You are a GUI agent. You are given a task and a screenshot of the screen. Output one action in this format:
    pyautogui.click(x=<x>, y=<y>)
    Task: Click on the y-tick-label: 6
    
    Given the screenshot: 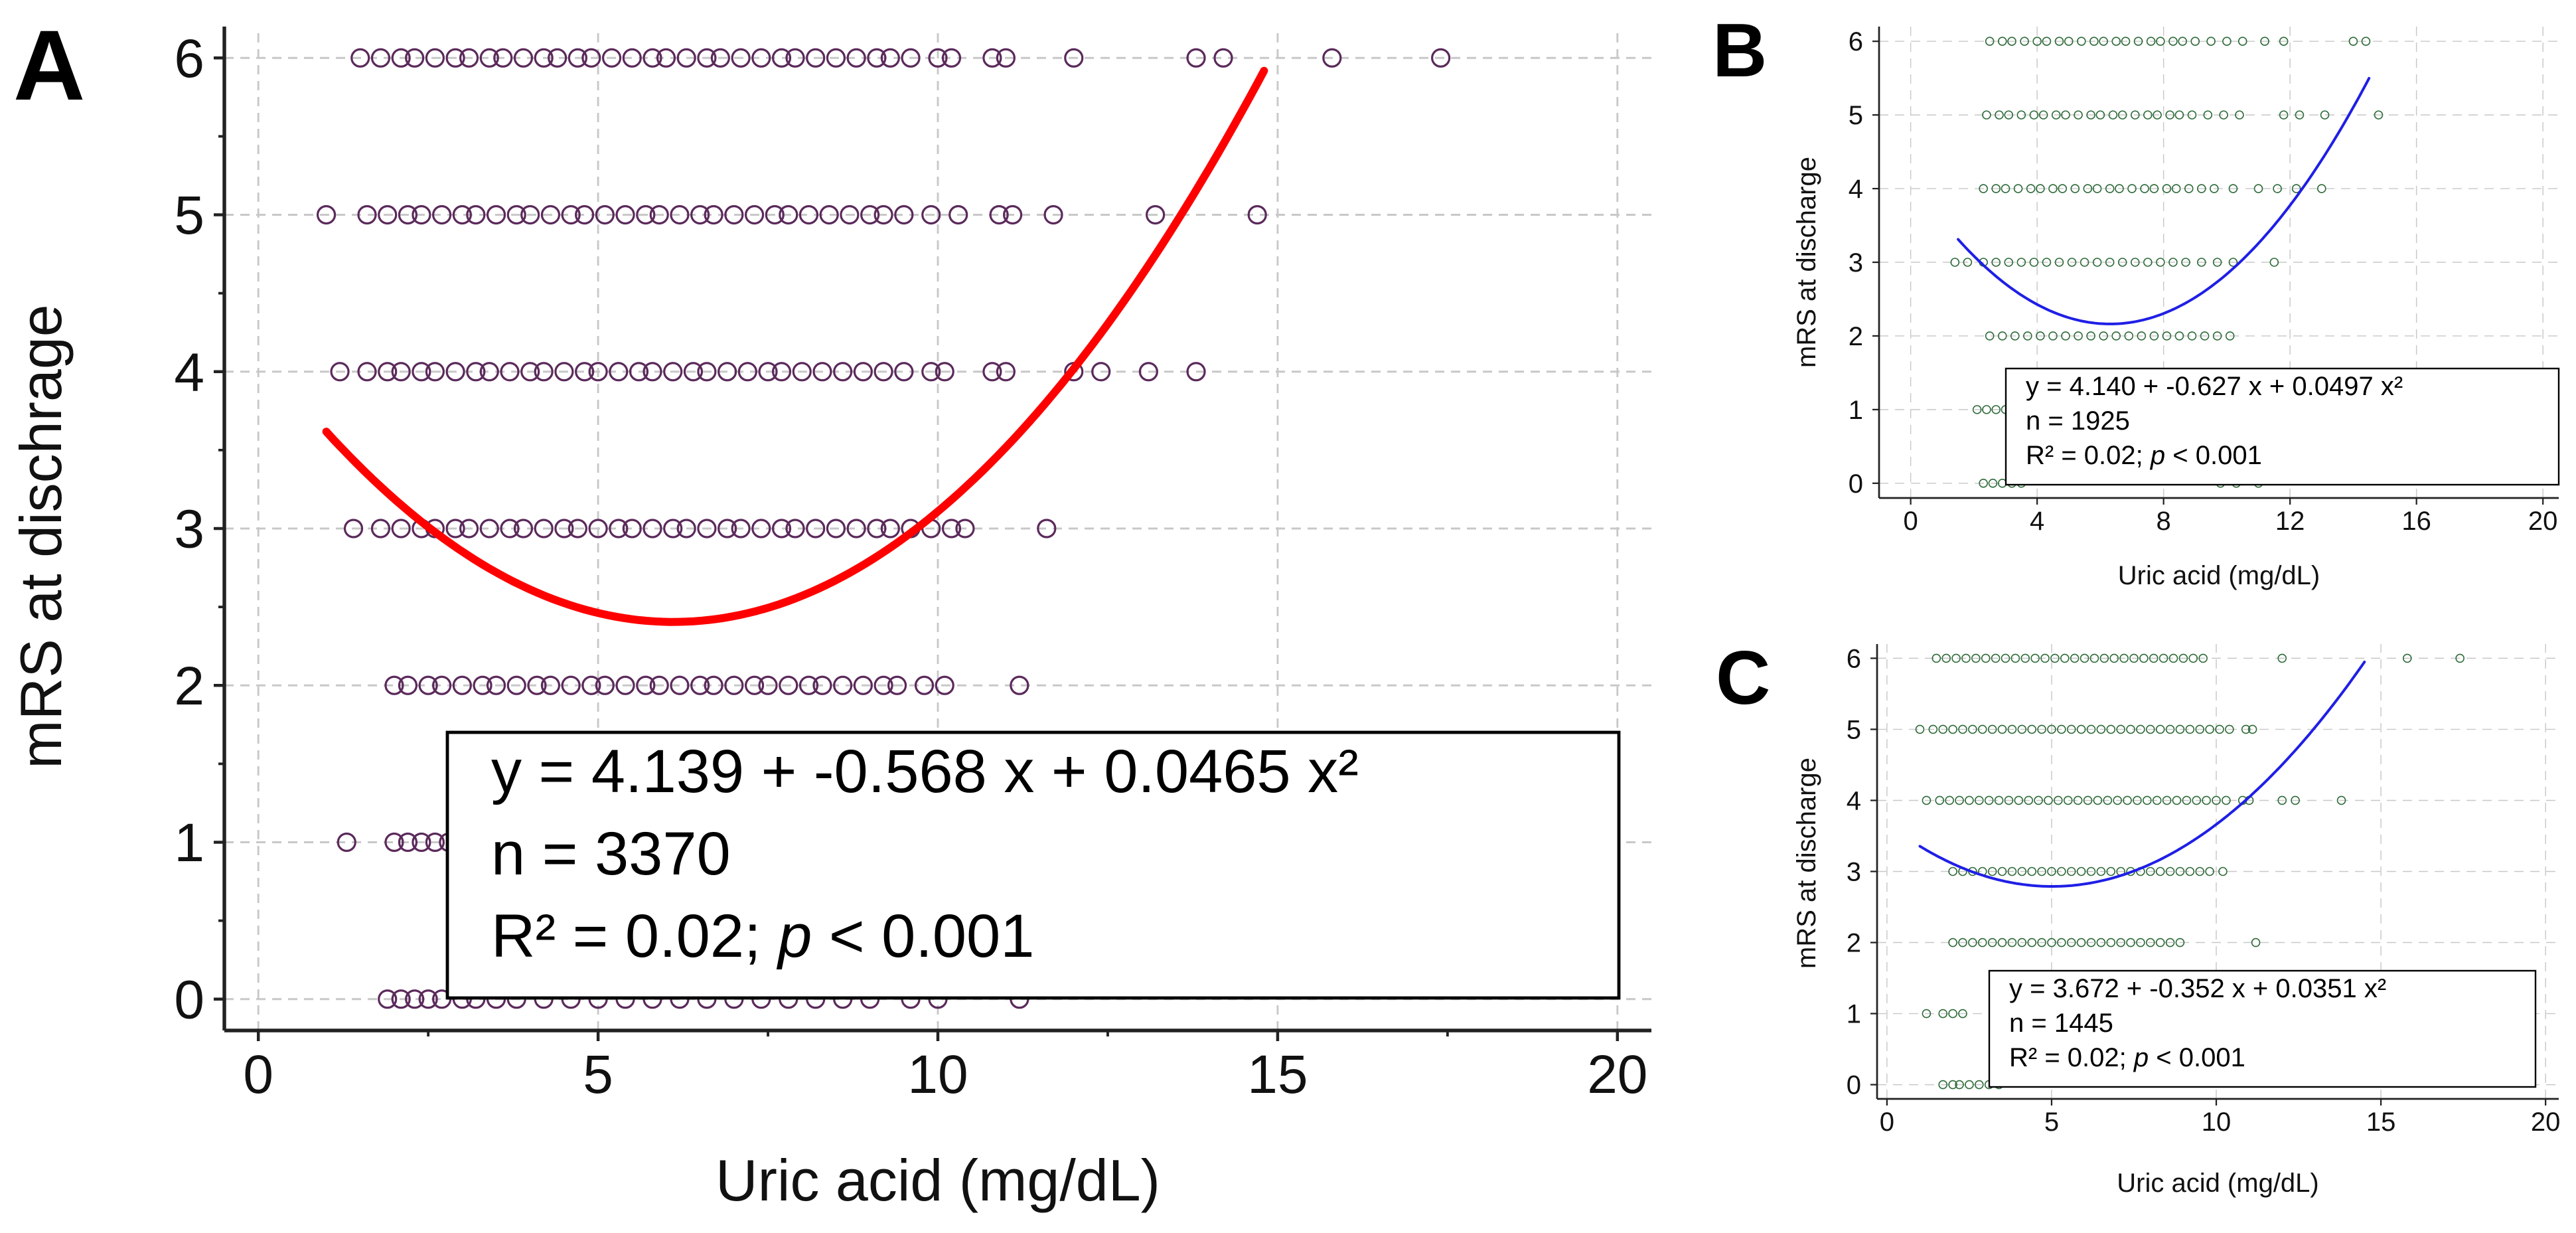 What is the action you would take?
    pyautogui.click(x=1856, y=42)
    